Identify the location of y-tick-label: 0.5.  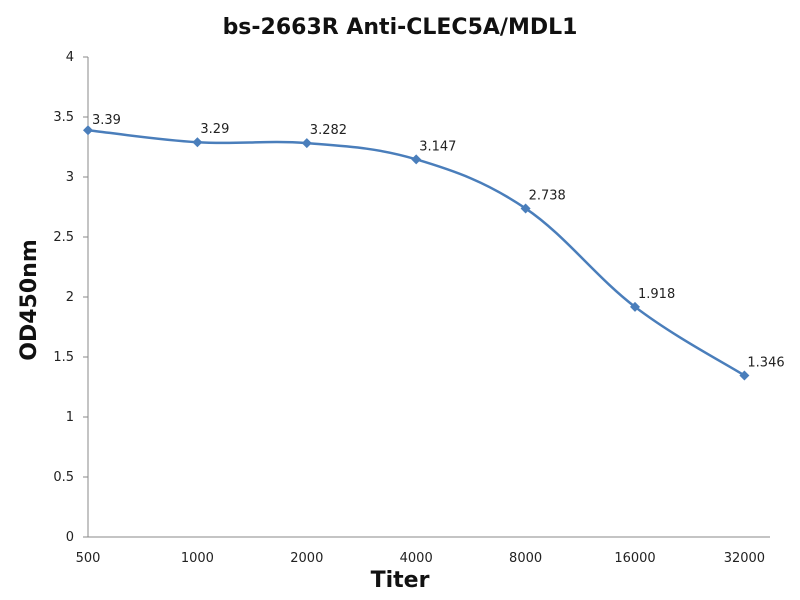
(63, 477).